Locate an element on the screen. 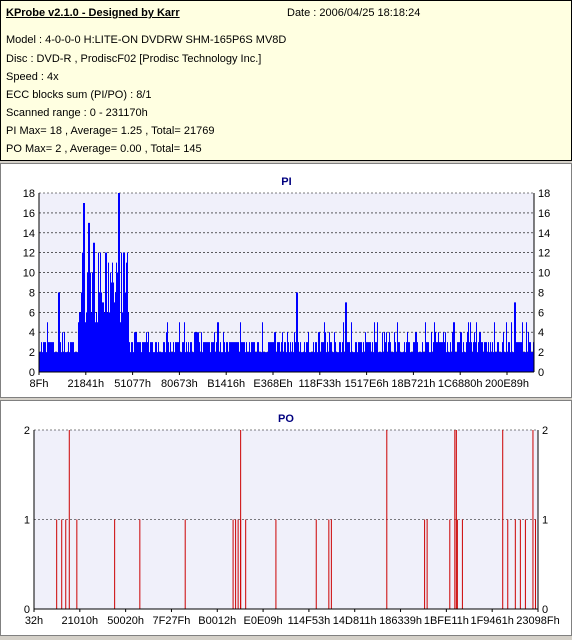  x-tick-label: 1517E6h is located at coordinates (367, 384).